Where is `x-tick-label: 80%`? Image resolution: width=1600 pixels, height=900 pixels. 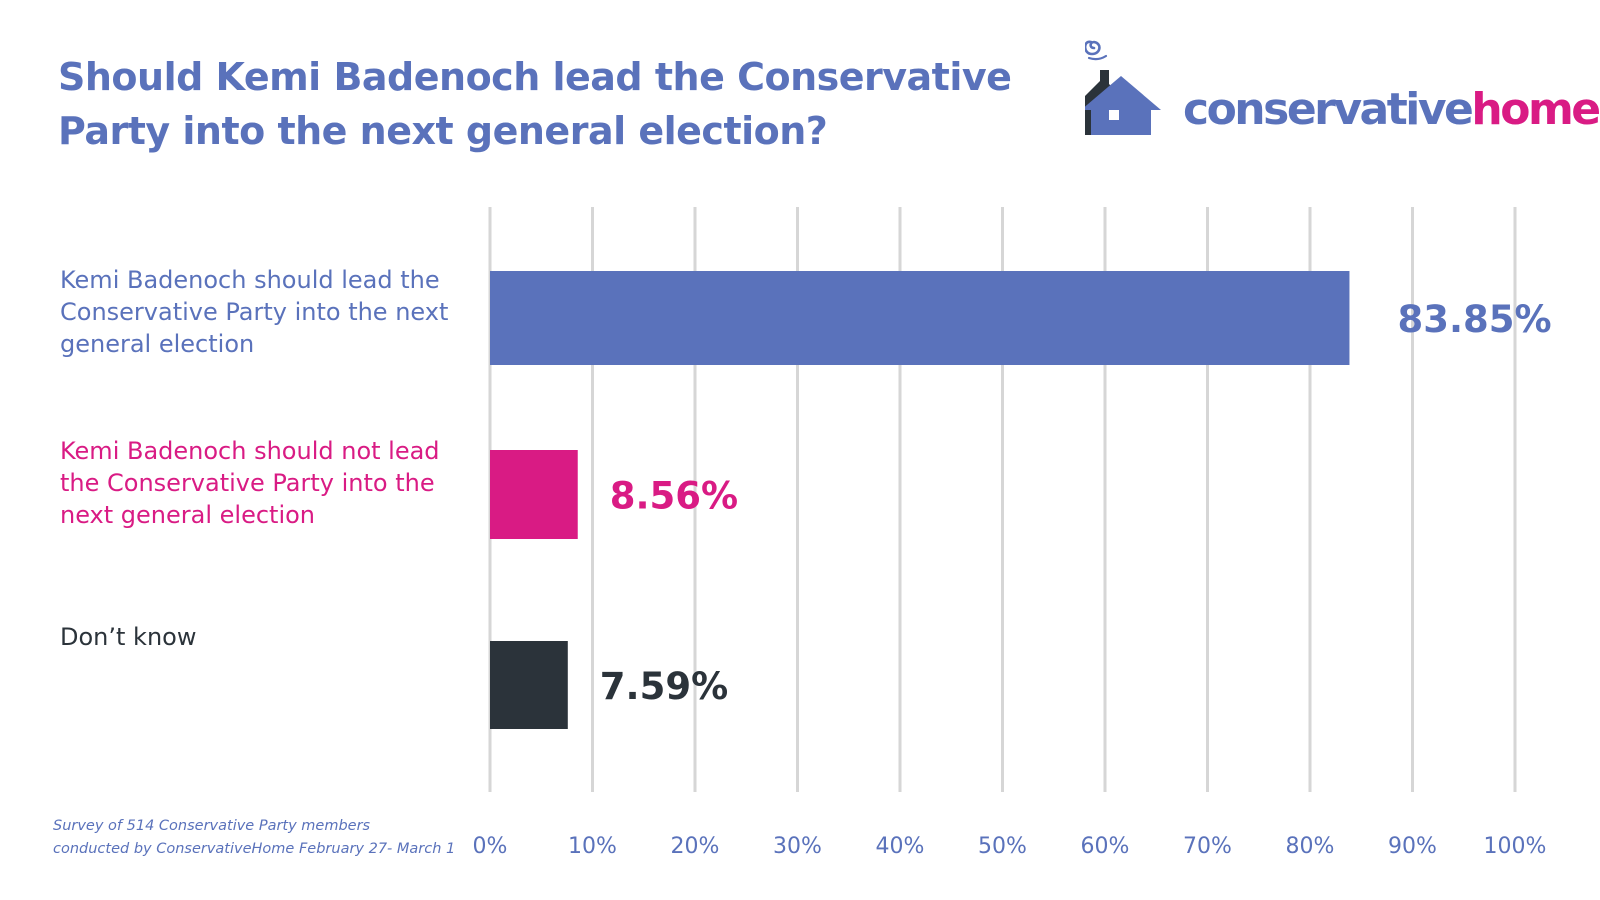
x-tick-label: 80% is located at coordinates (1310, 846).